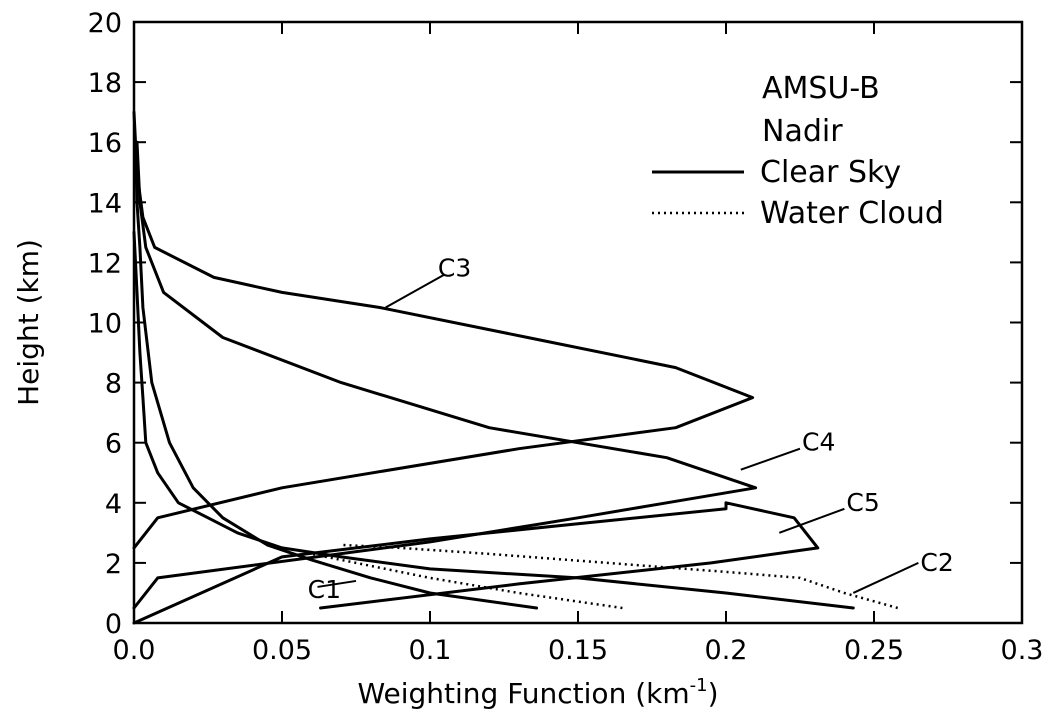 The height and width of the screenshot is (713, 1058). I want to click on legend-header-instrument: AMSU-B, so click(821, 88).